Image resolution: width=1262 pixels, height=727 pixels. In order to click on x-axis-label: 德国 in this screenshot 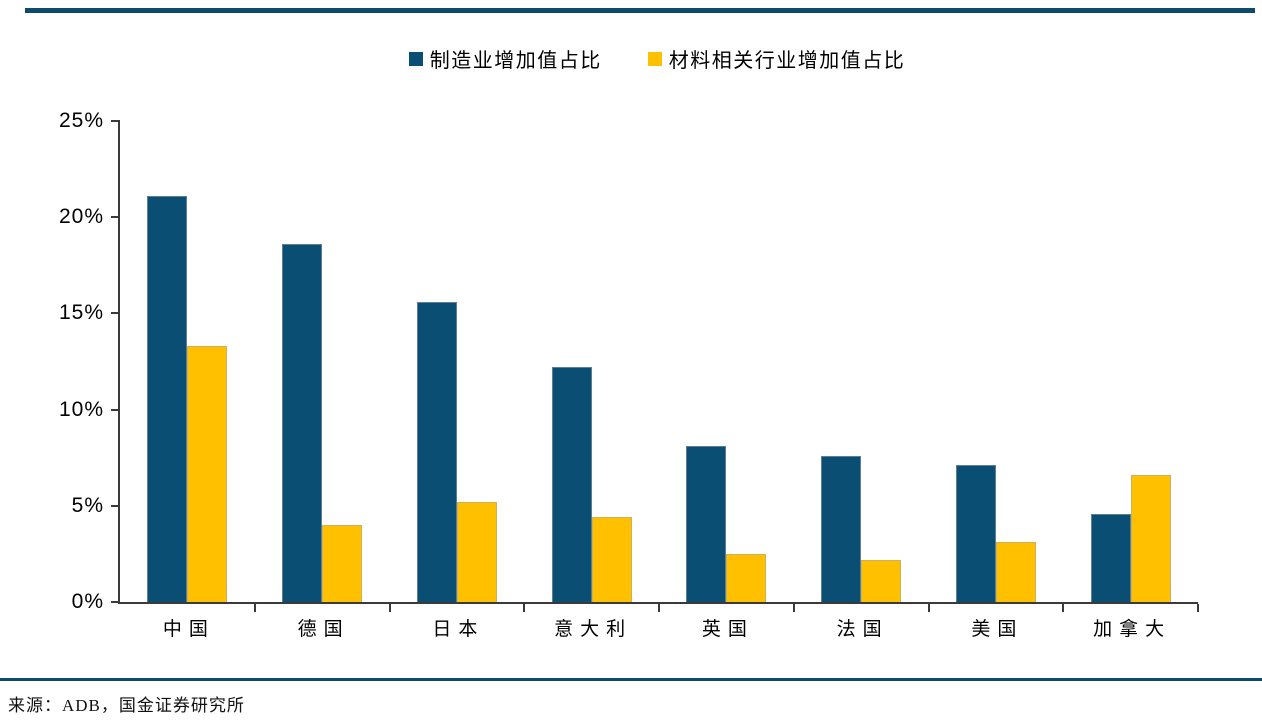, I will do `click(323, 629)`.